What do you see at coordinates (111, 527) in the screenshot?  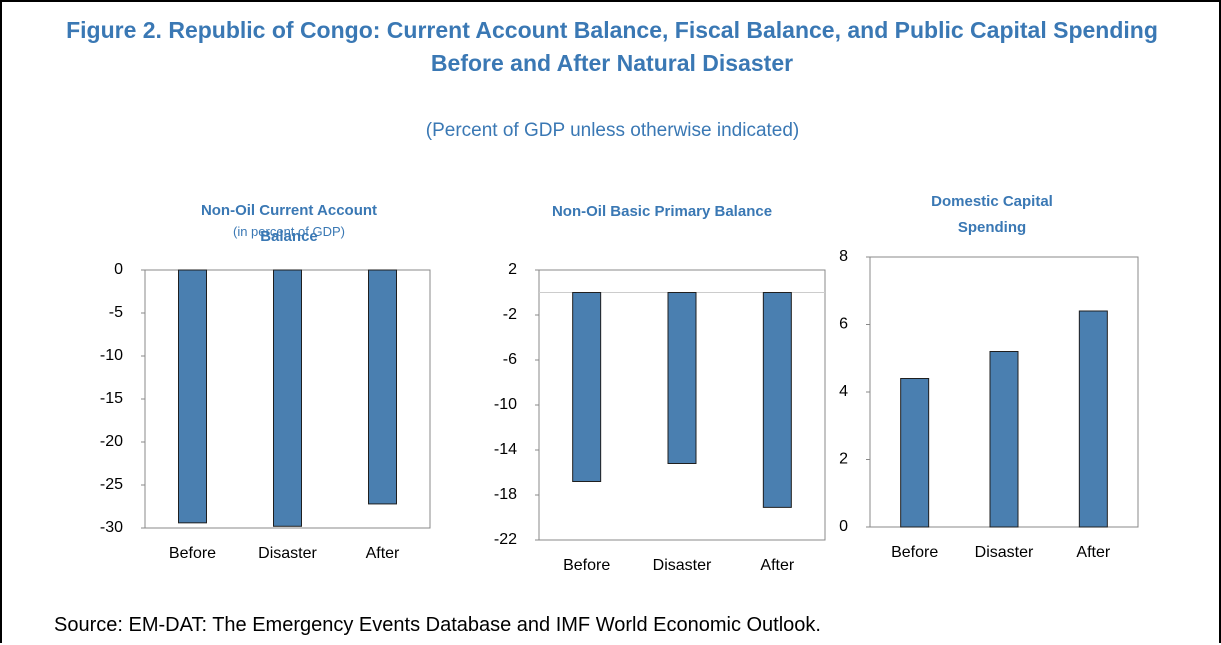 I see `y-tick-label: -30` at bounding box center [111, 527].